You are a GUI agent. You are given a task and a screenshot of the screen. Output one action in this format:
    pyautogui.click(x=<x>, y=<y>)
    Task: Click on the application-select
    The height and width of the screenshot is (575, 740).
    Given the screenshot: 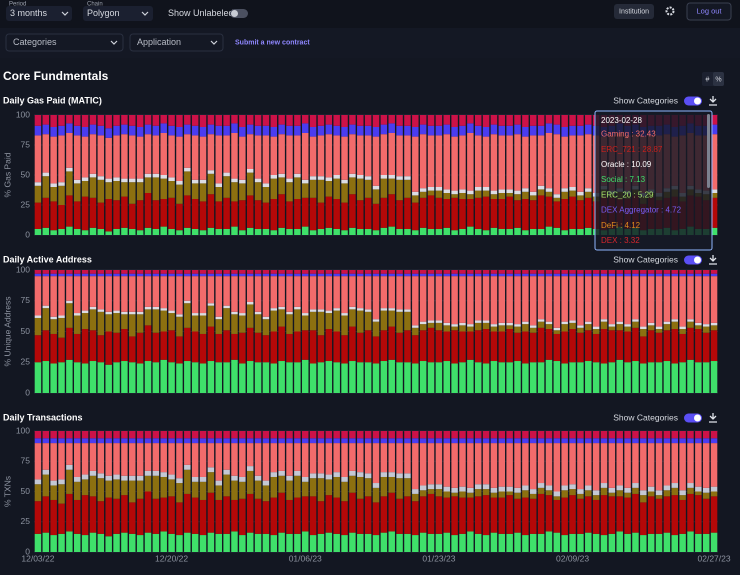 What is the action you would take?
    pyautogui.click(x=176, y=42)
    